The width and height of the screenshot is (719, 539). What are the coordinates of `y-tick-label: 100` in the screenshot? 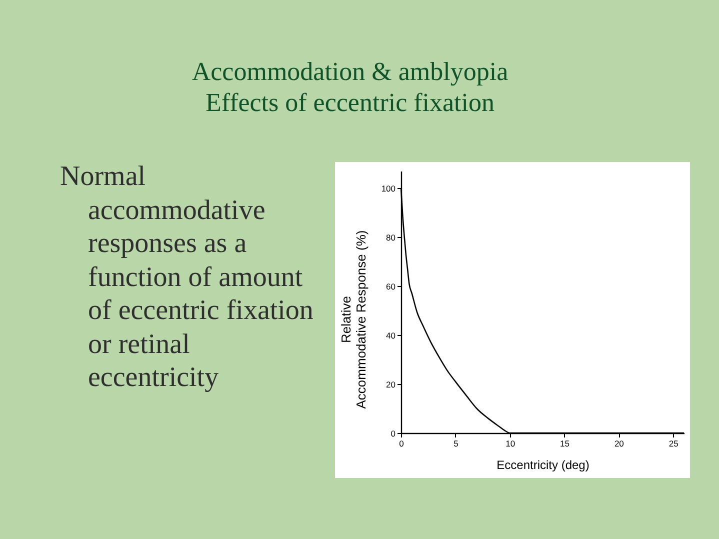 It's located at (388, 189).